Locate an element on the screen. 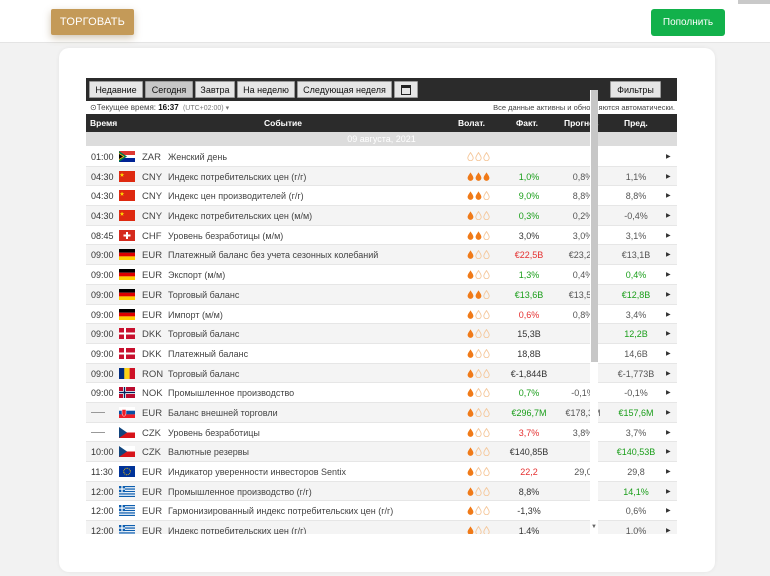 This screenshot has width=770, height=576. event-title: Женский день is located at coordinates (198, 157).